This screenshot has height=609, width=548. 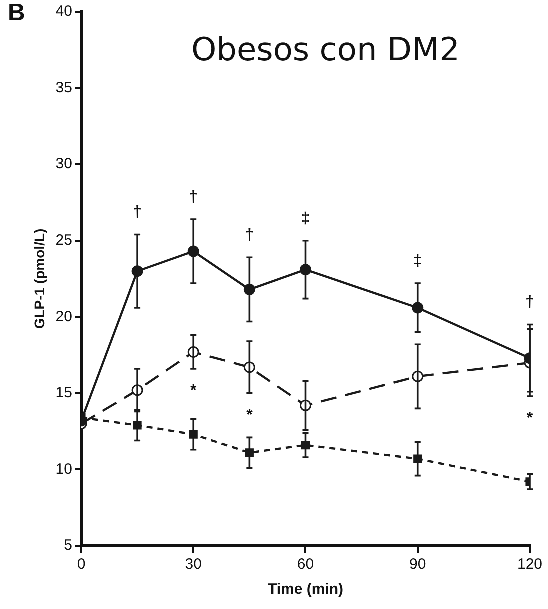 I want to click on y-tick-label: 20, so click(x=64, y=317).